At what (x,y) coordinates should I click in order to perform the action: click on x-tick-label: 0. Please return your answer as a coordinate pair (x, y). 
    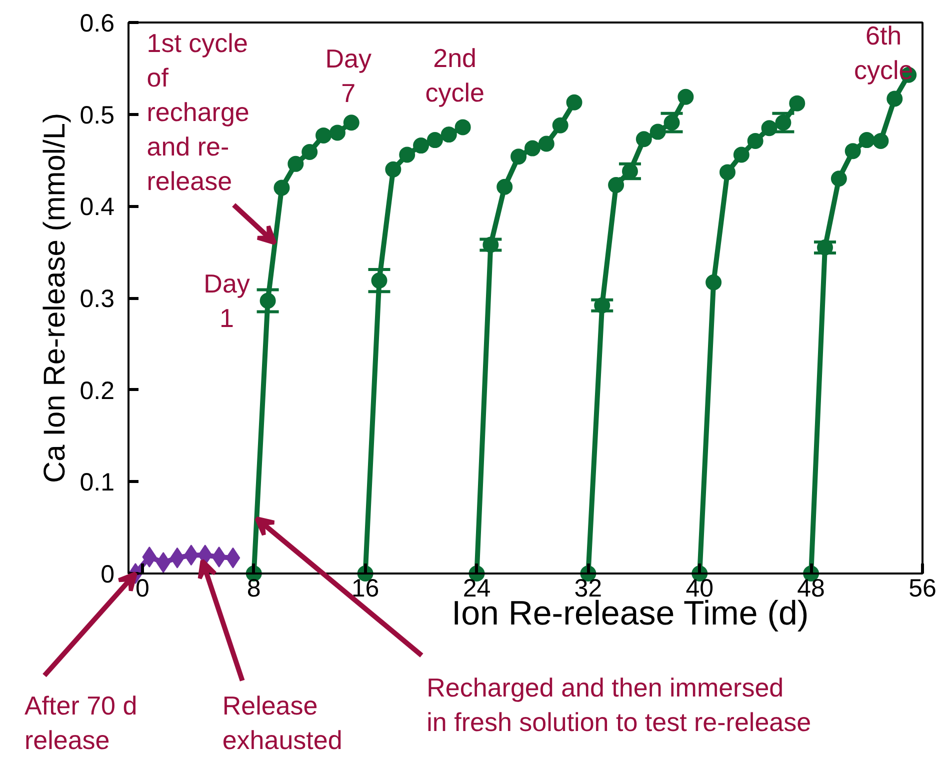
    Looking at the image, I should click on (142, 588).